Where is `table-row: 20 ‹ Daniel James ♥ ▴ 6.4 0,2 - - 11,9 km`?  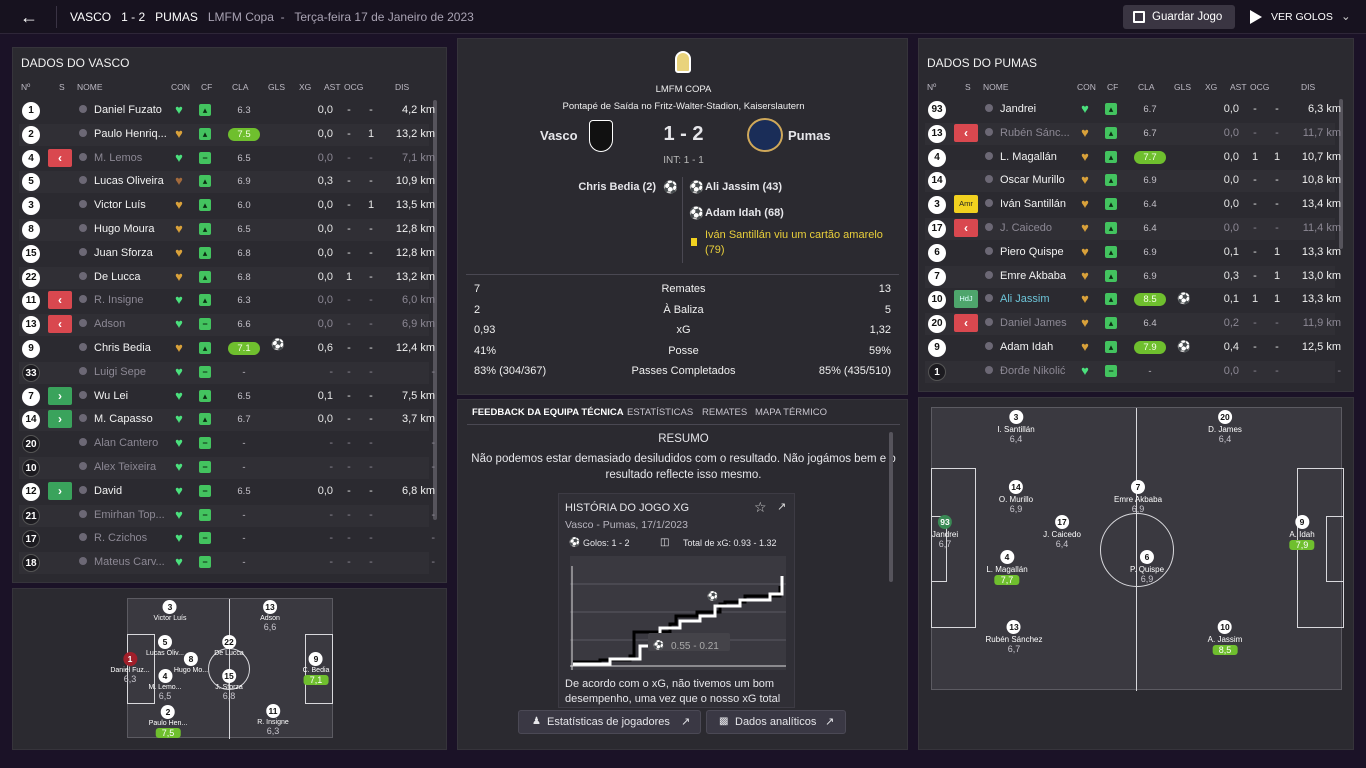 table-row: 20 ‹ Daniel James ♥ ▴ 6.4 0,2 - - 11,9 km is located at coordinates (1133, 324).